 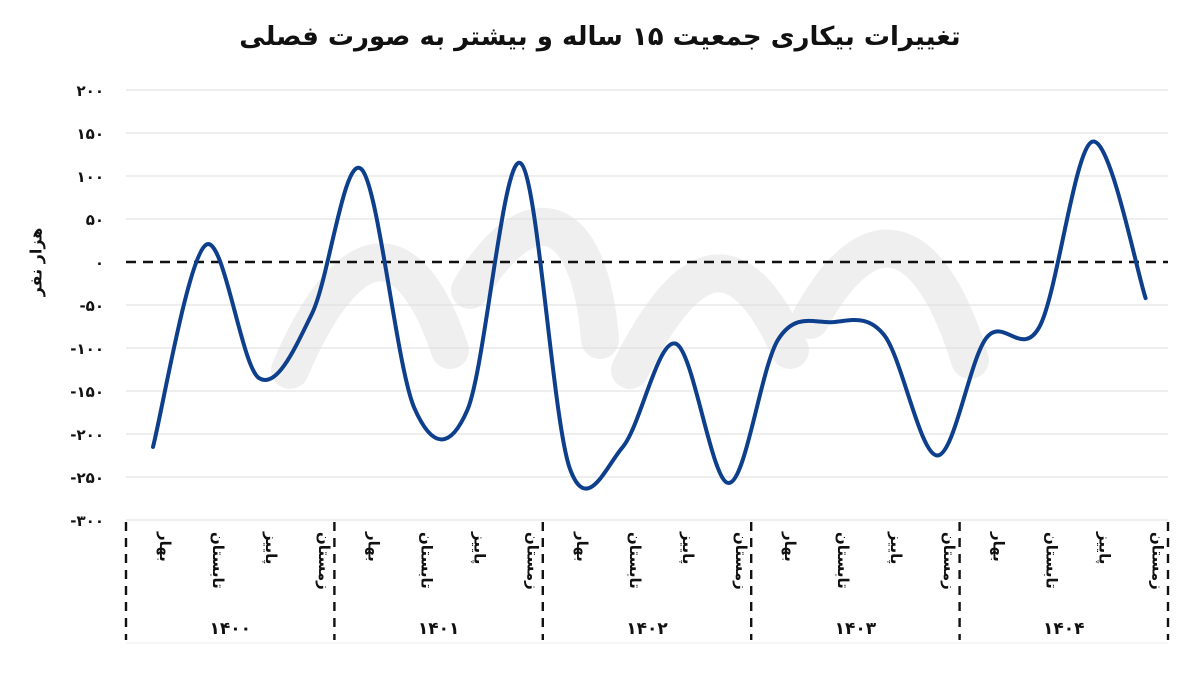 I want to click on y-tick-label: -۲۵۰, so click(x=87, y=478).